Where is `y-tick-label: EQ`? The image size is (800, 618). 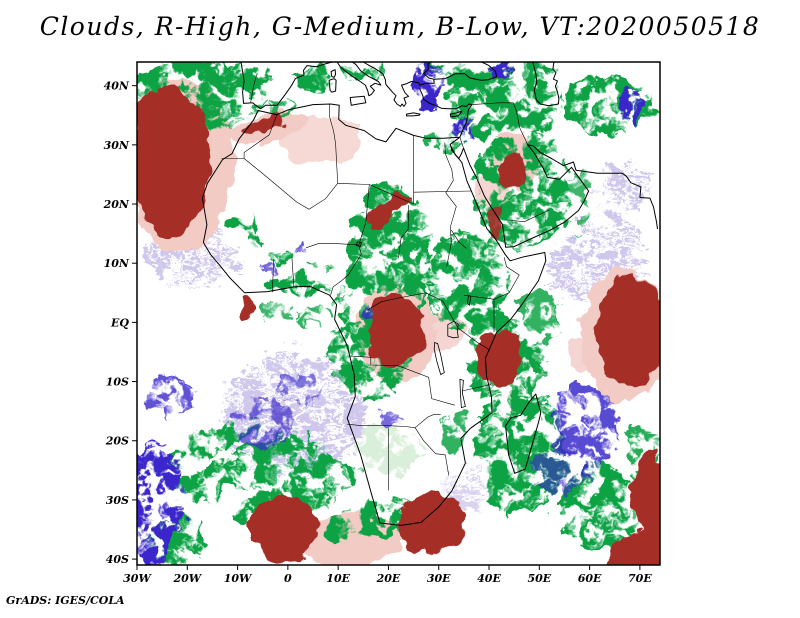 y-tick-label: EQ is located at coordinates (119, 322).